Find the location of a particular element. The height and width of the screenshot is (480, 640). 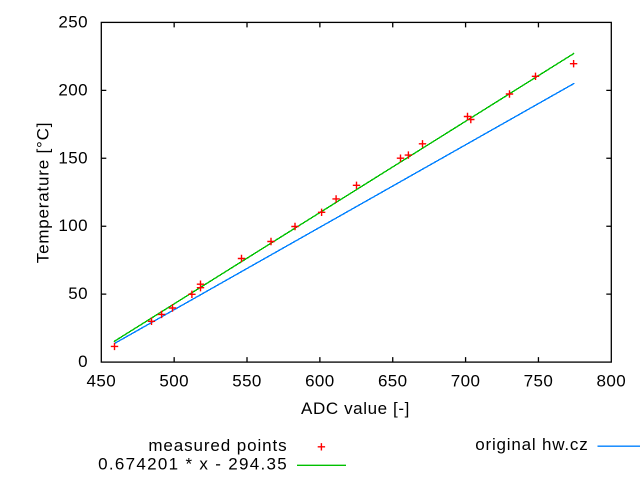

svg-text: 250 is located at coordinates (73, 21).